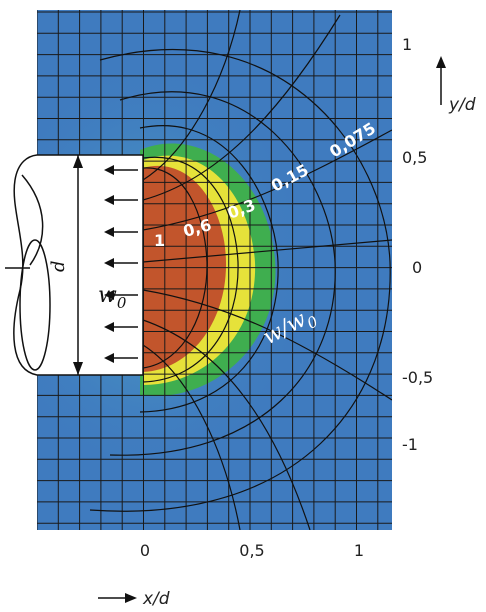 This screenshot has width=486, height=612. Describe the element at coordinates (410, 444) in the screenshot. I see `y-tick-label: -1` at that location.